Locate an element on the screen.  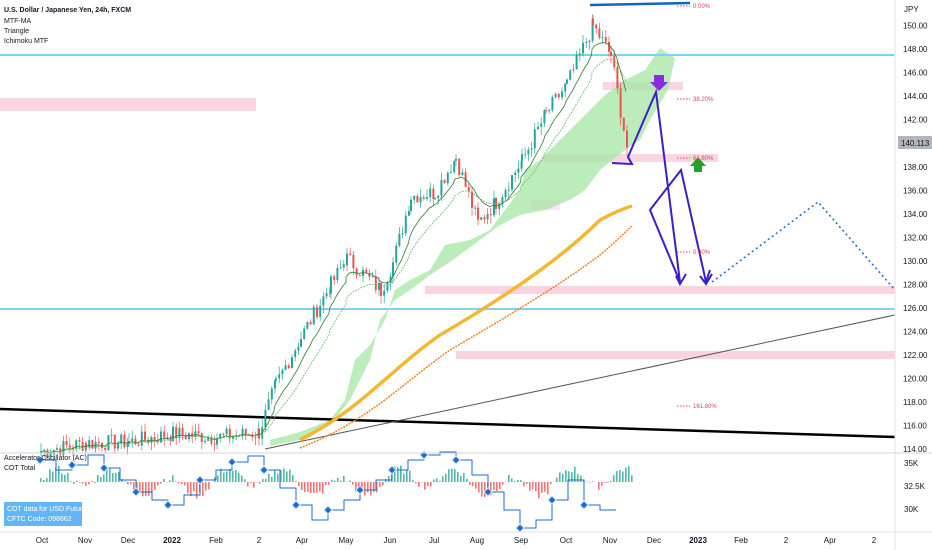
x-tick-label: 2023 is located at coordinates (698, 540).